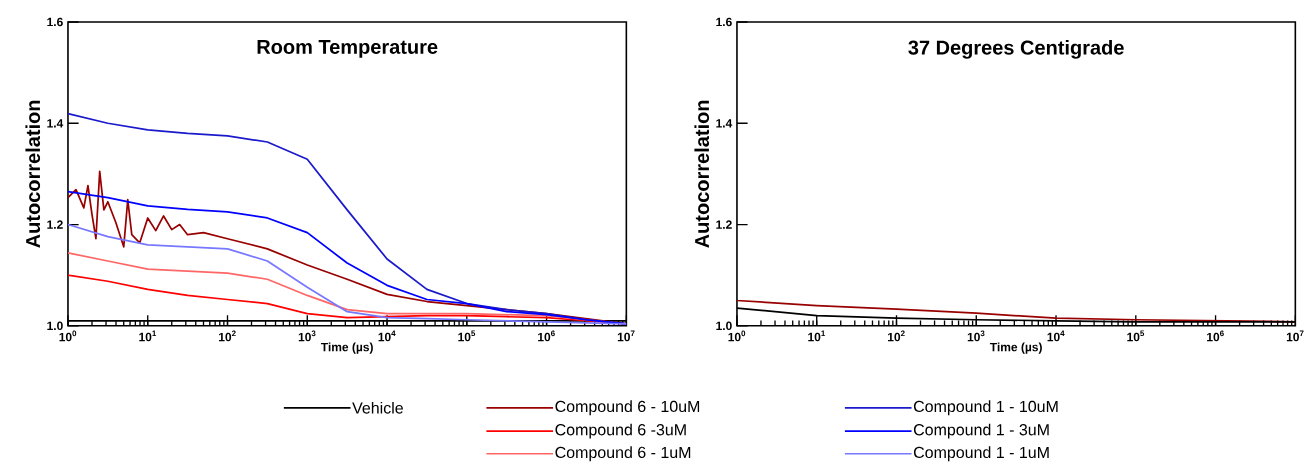 The width and height of the screenshot is (1309, 466). What do you see at coordinates (347, 49) in the screenshot?
I see `text: Room Temperature` at bounding box center [347, 49].